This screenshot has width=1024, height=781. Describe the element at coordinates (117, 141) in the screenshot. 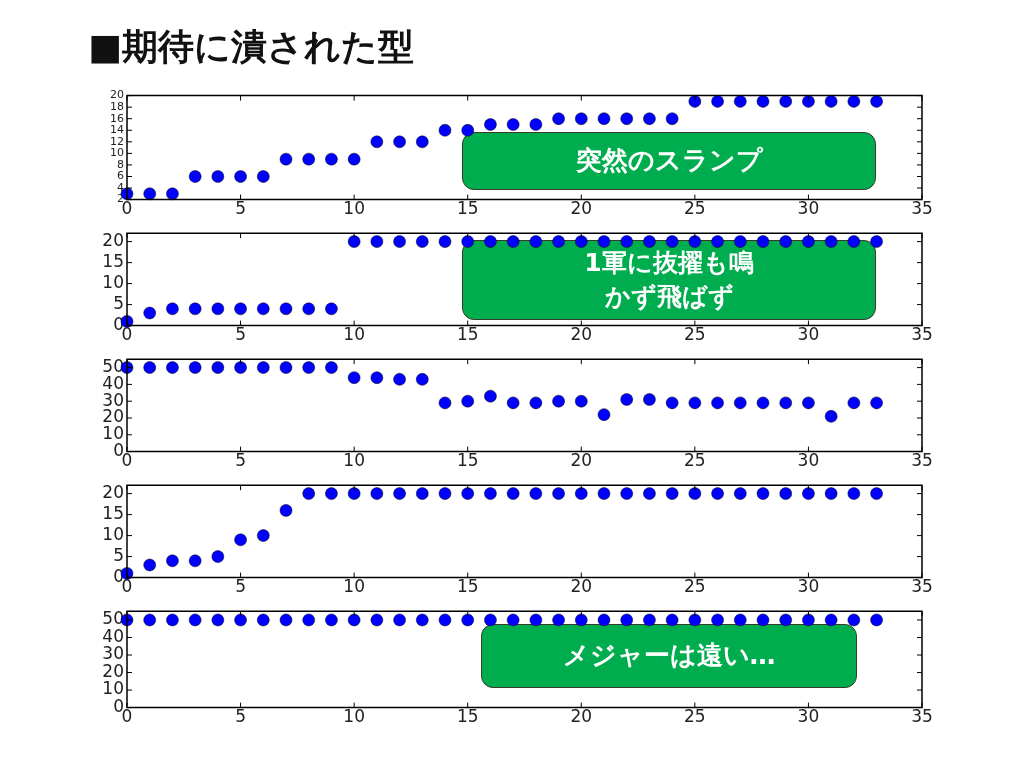

I see `y-tick-label: 12` at that location.